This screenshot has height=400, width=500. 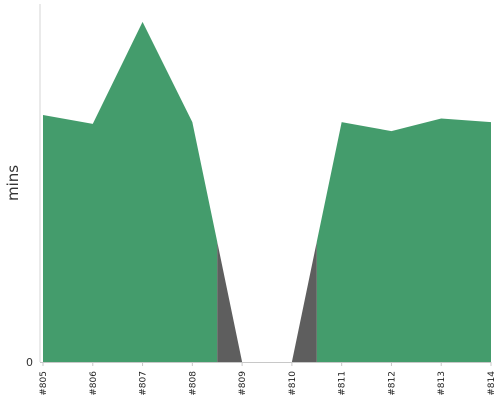 What do you see at coordinates (293, 383) in the screenshot?
I see `x-tick-label: #810` at bounding box center [293, 383].